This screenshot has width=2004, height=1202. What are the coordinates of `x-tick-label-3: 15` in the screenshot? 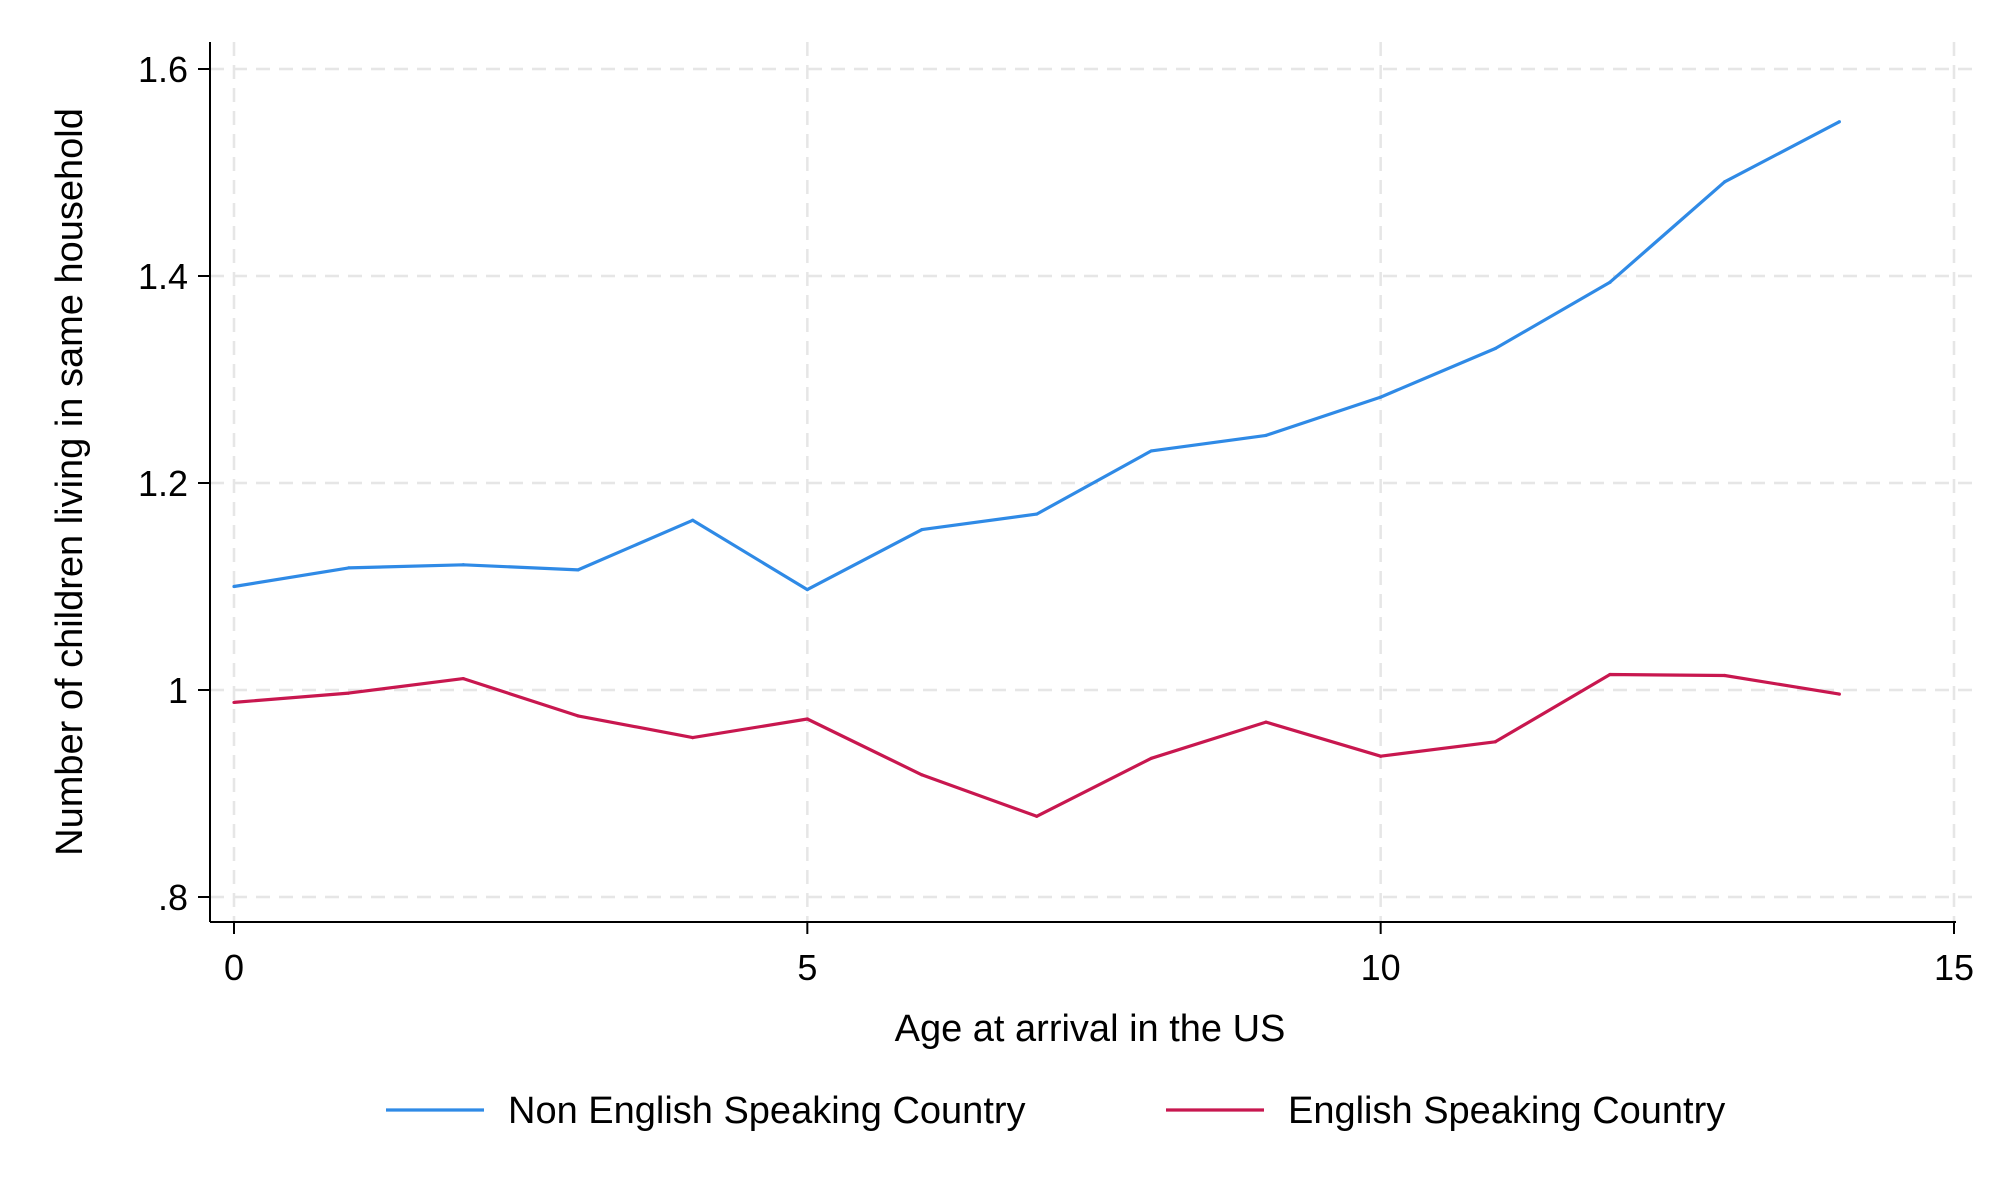 It's located at (1954, 967).